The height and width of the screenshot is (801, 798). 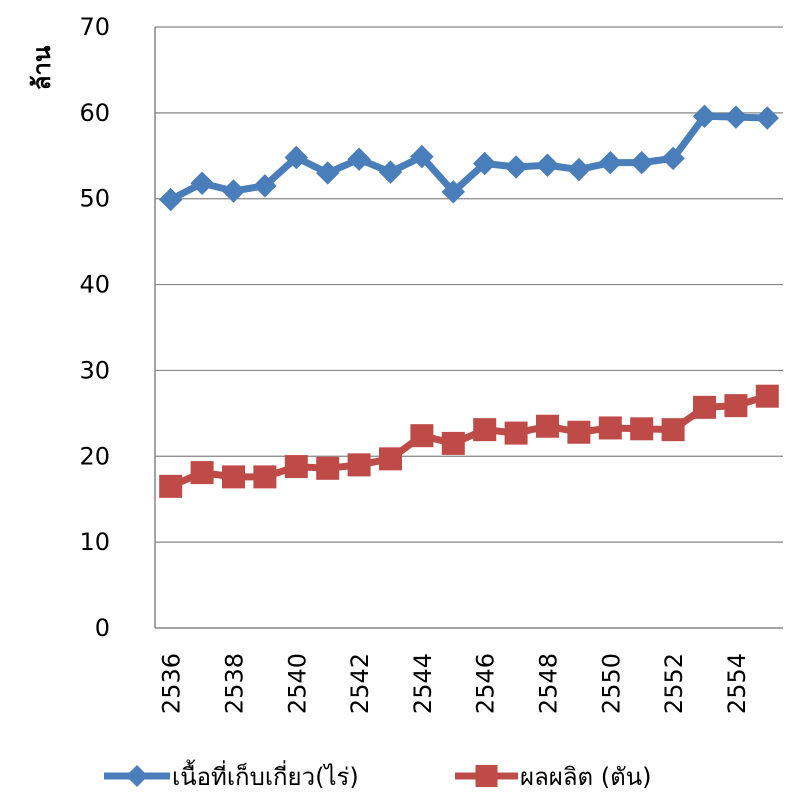 What do you see at coordinates (265, 775) in the screenshot?
I see `legend-label: เนื้อที่เก็บเกี่ยว(ไร่)` at bounding box center [265, 775].